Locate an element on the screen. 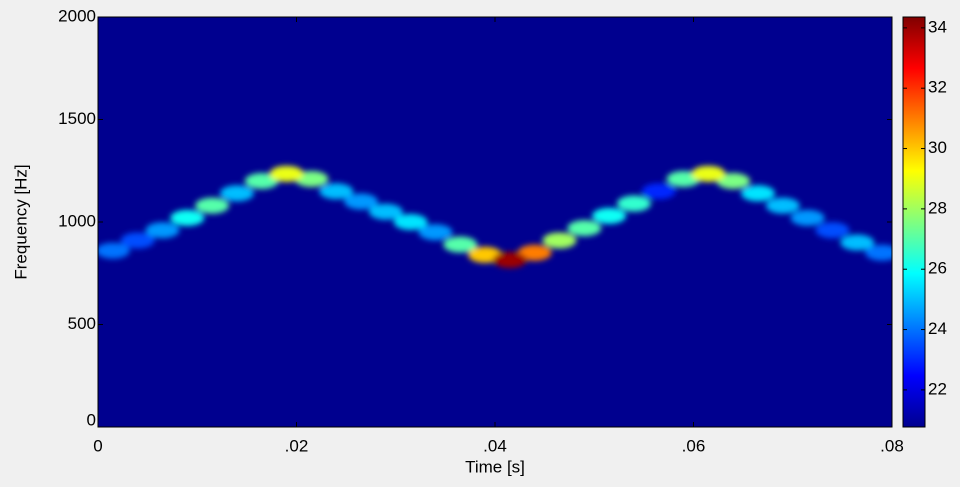 The height and width of the screenshot is (487, 960). y-tick-label: 500 is located at coordinates (82, 323).